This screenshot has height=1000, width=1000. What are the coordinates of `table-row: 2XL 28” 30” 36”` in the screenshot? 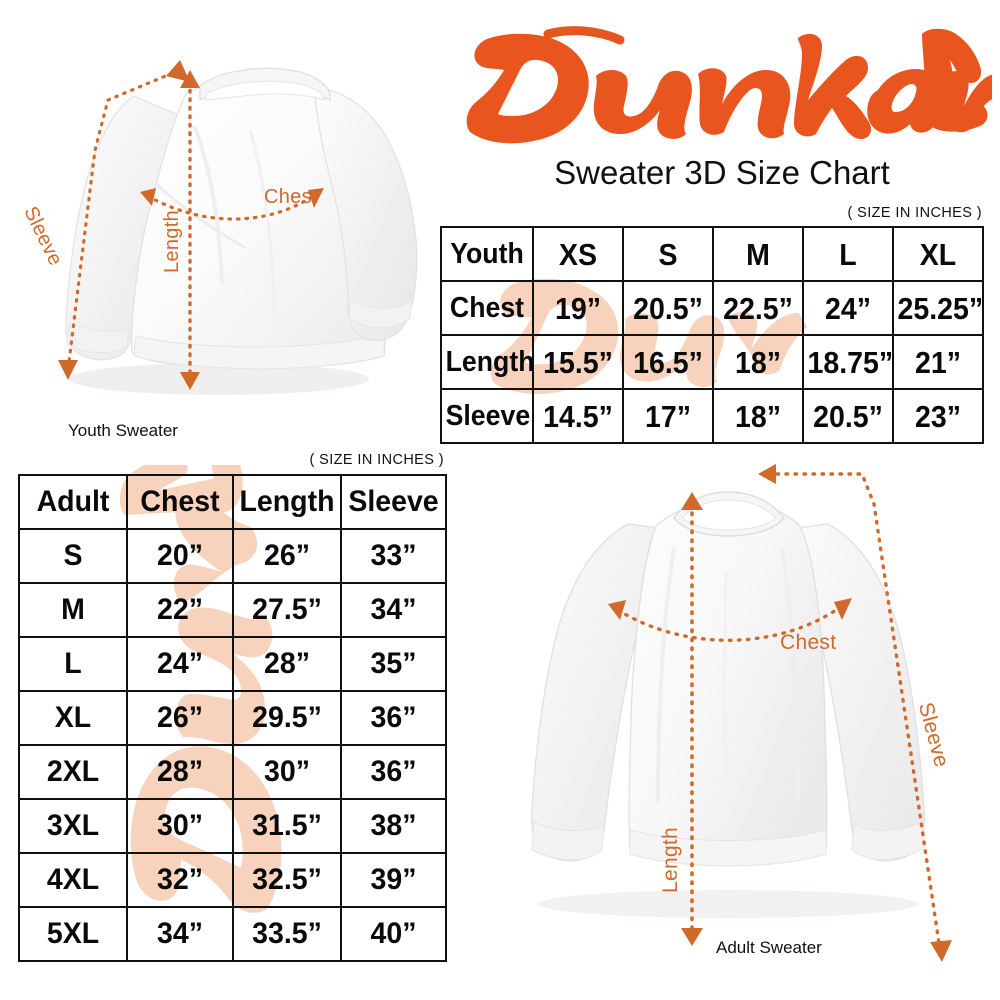 It's located at (232, 772).